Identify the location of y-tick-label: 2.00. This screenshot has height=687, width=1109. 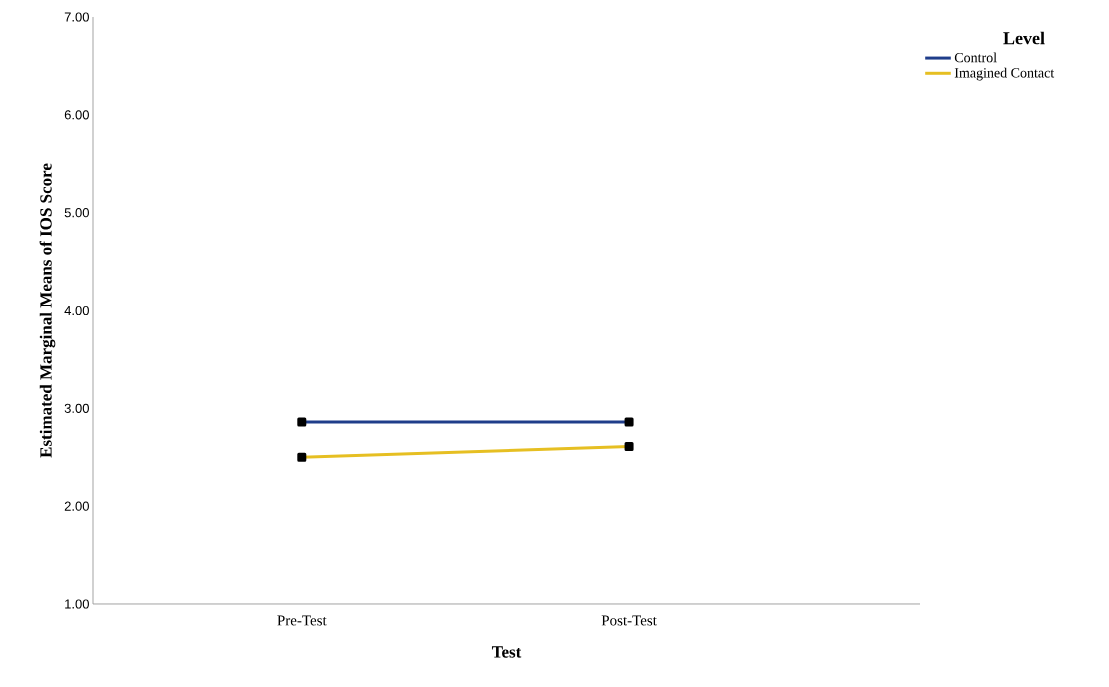
(76, 506).